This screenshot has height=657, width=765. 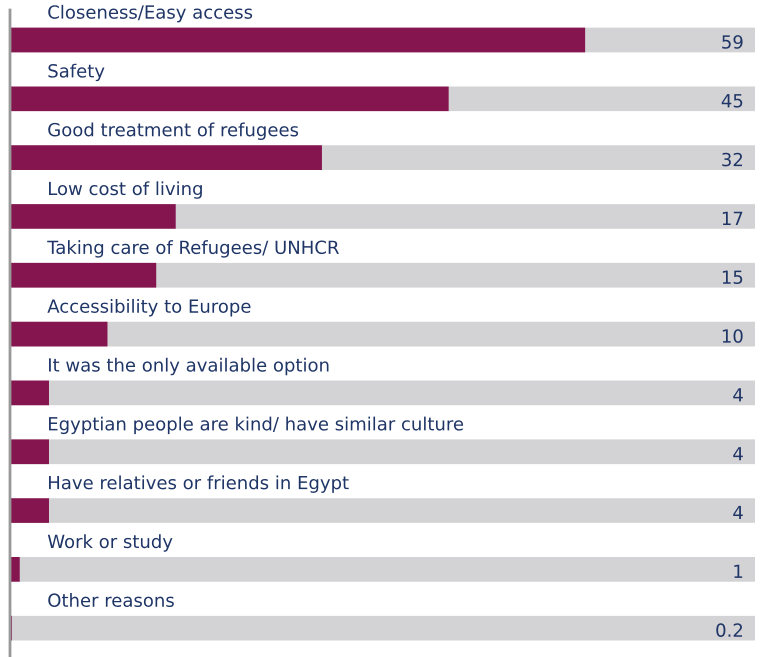 I want to click on data-label: 17, so click(x=732, y=218).